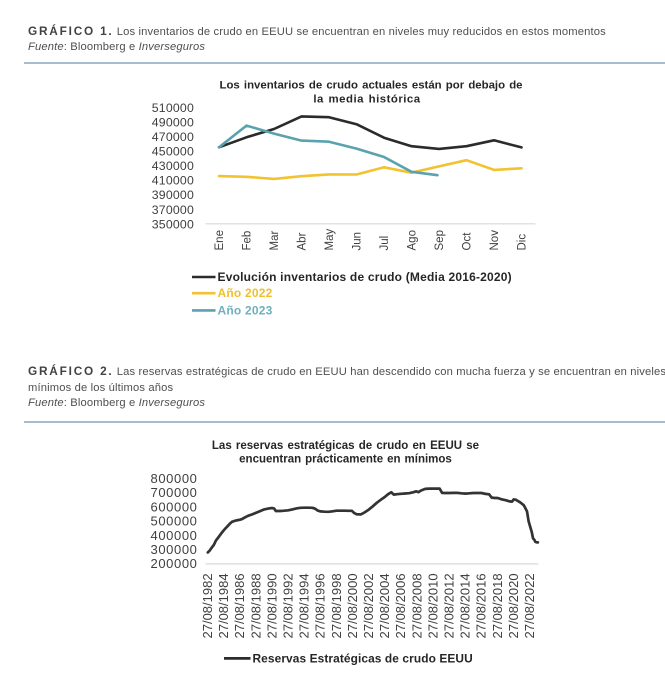  What do you see at coordinates (207, 605) in the screenshot?
I see `svg-text: 27/08/1982` at bounding box center [207, 605].